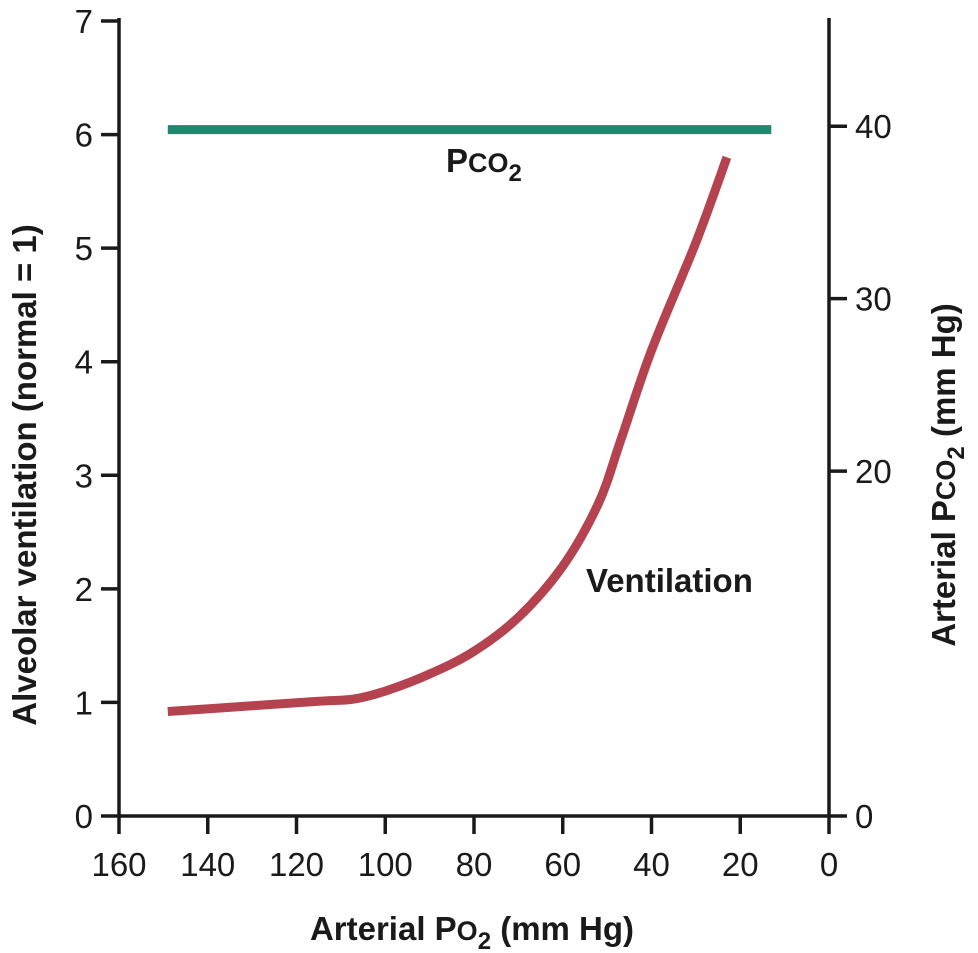 Image resolution: width=978 pixels, height=953 pixels. I want to click on x-tick-label: 60, so click(562, 864).